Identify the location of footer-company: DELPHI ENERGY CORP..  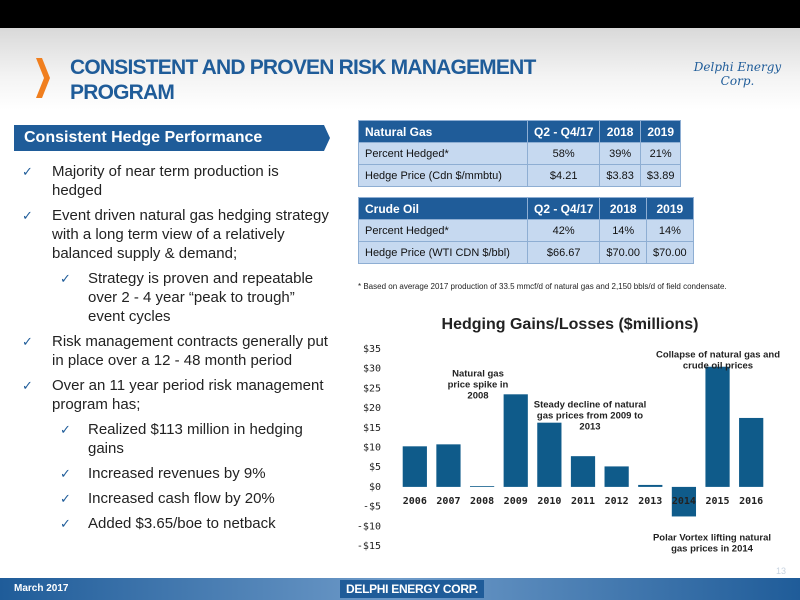
(412, 589).